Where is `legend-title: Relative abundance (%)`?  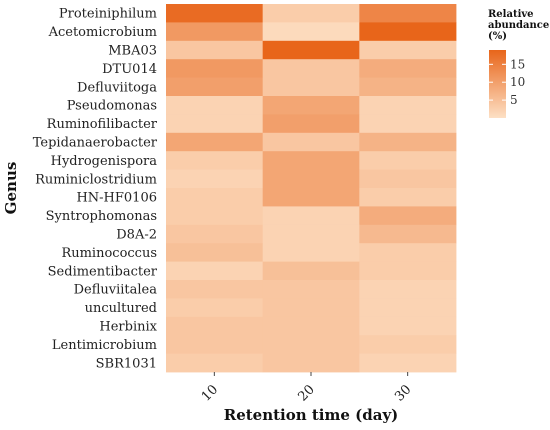 legend-title: Relative abundance (%) is located at coordinates (518, 25).